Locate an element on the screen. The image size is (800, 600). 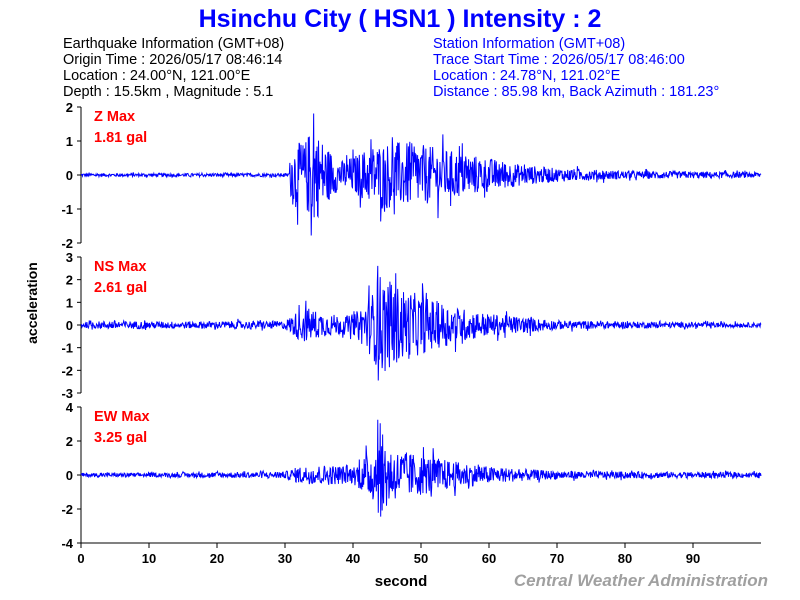
y-tick-label: -4 is located at coordinates (67, 543).